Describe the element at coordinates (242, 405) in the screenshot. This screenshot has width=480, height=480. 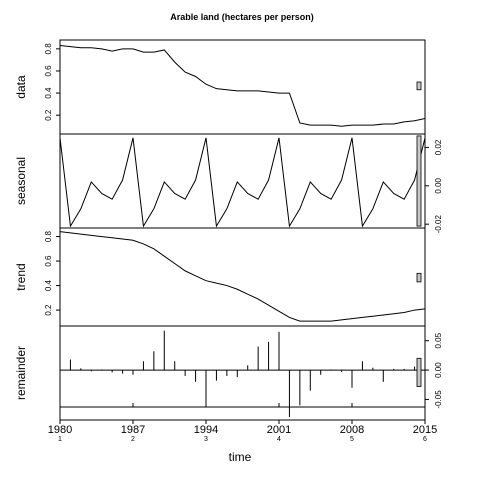
I see `cycle-ruler` at that location.